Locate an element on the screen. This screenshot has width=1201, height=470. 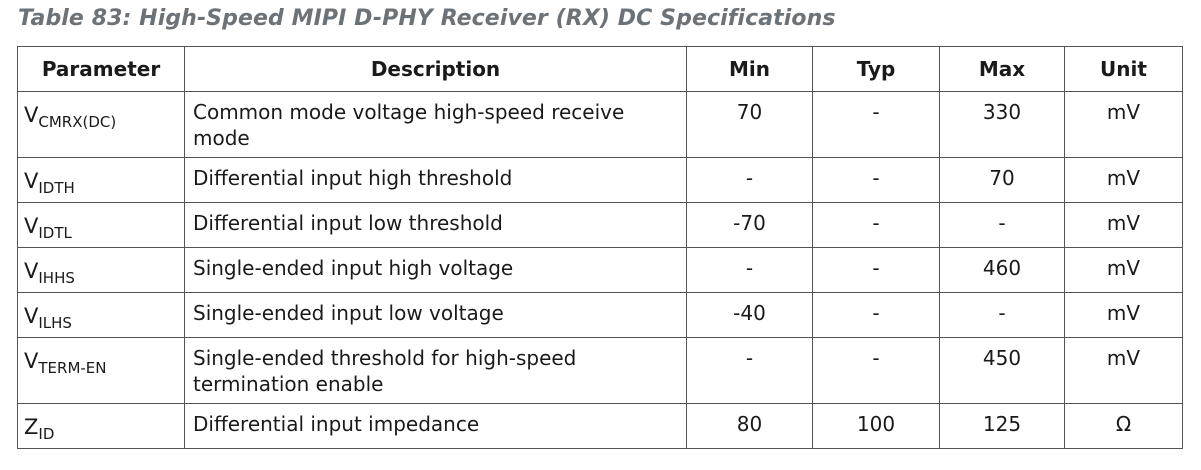
max-cell: 330 is located at coordinates (1002, 124).